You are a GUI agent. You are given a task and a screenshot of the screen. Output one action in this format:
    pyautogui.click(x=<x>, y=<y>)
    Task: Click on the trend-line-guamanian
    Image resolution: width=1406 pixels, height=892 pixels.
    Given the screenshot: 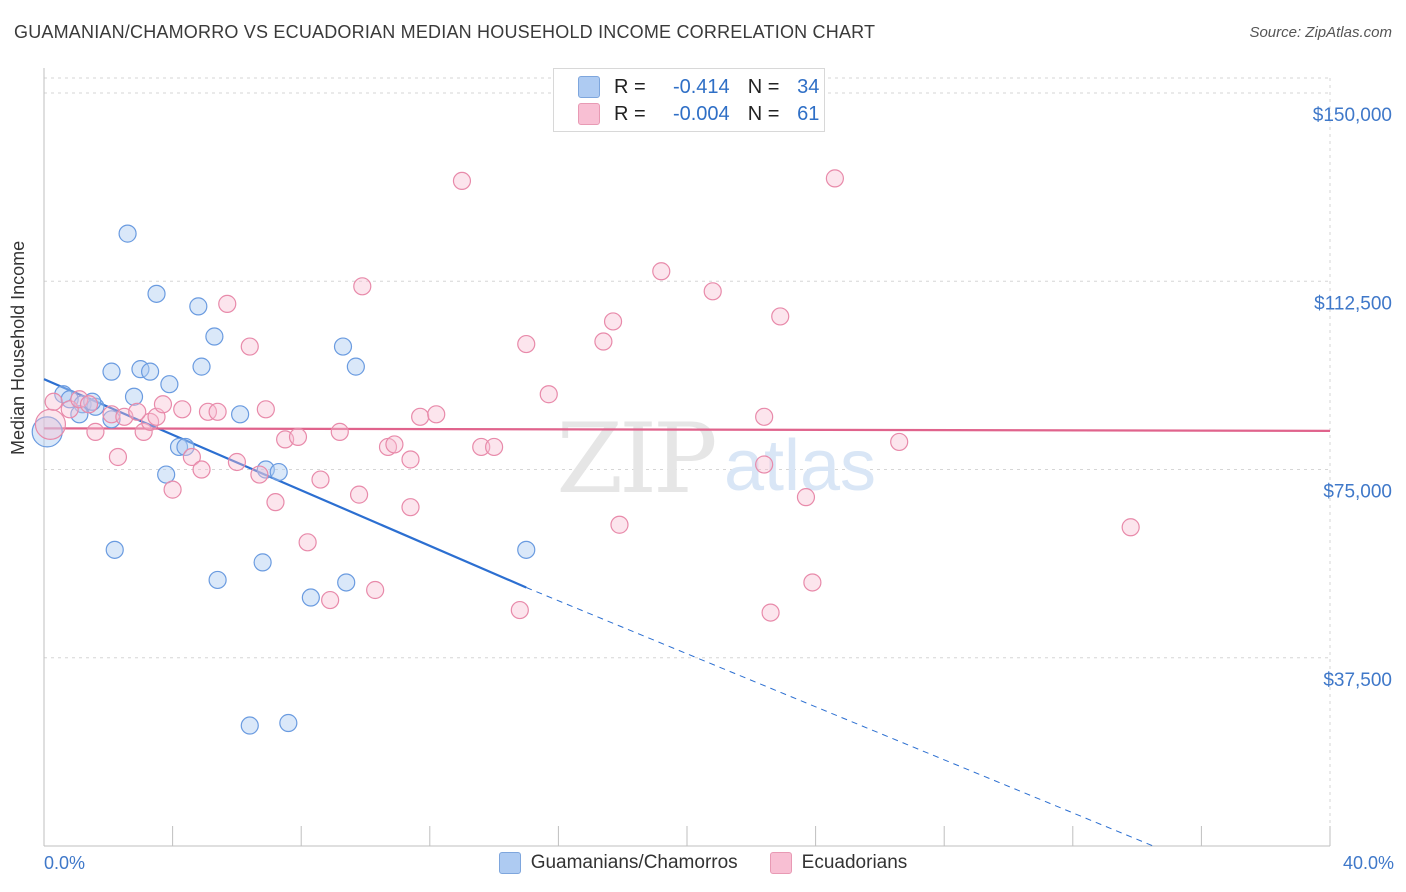 What is the action you would take?
    pyautogui.click(x=285, y=483)
    